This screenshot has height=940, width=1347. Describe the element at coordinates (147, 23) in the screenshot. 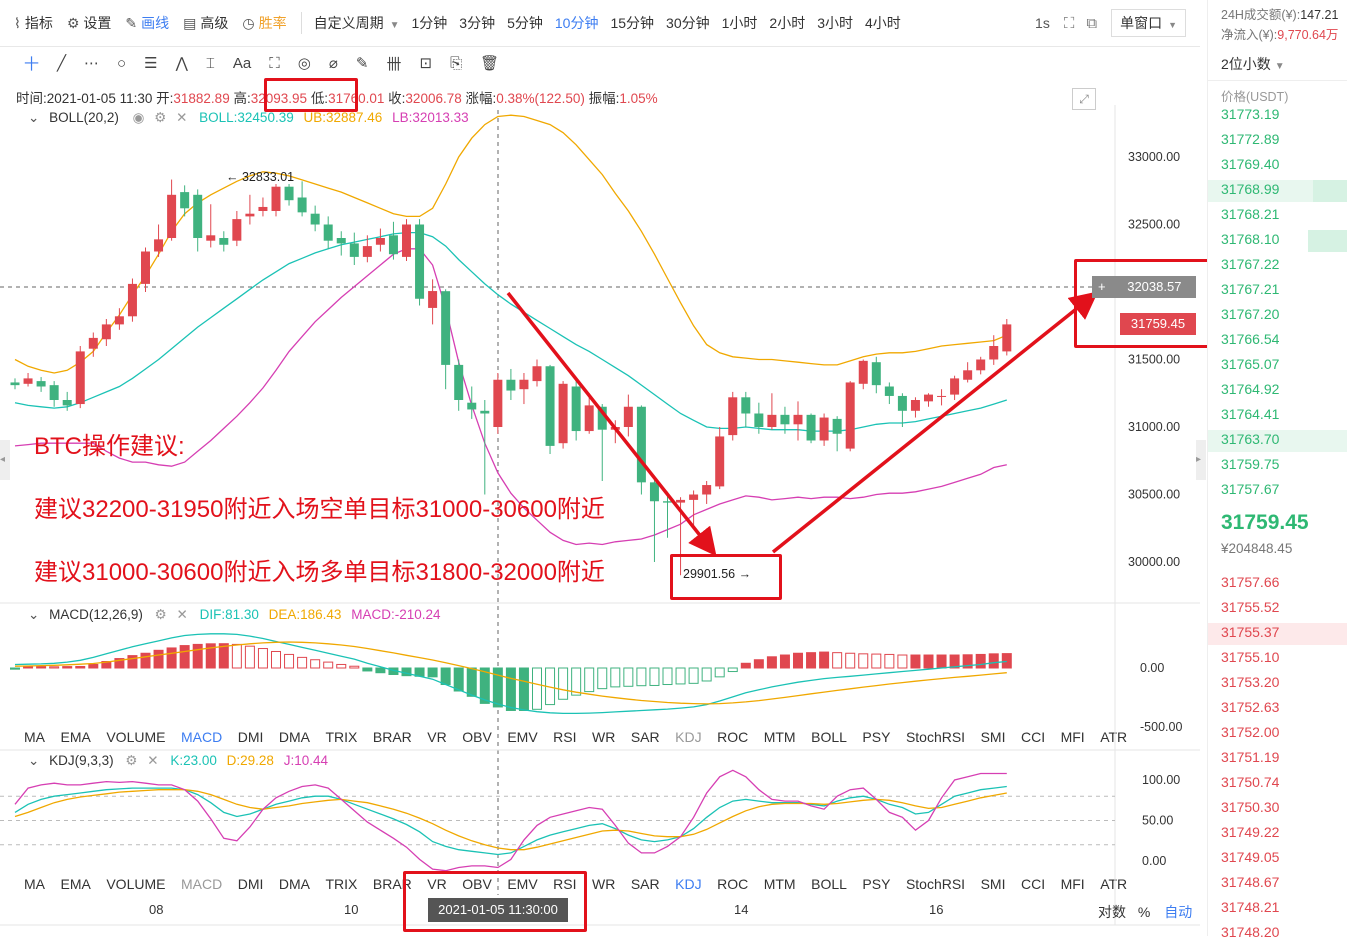

I see `toolbar-draw-button: ✎ 画线` at that location.